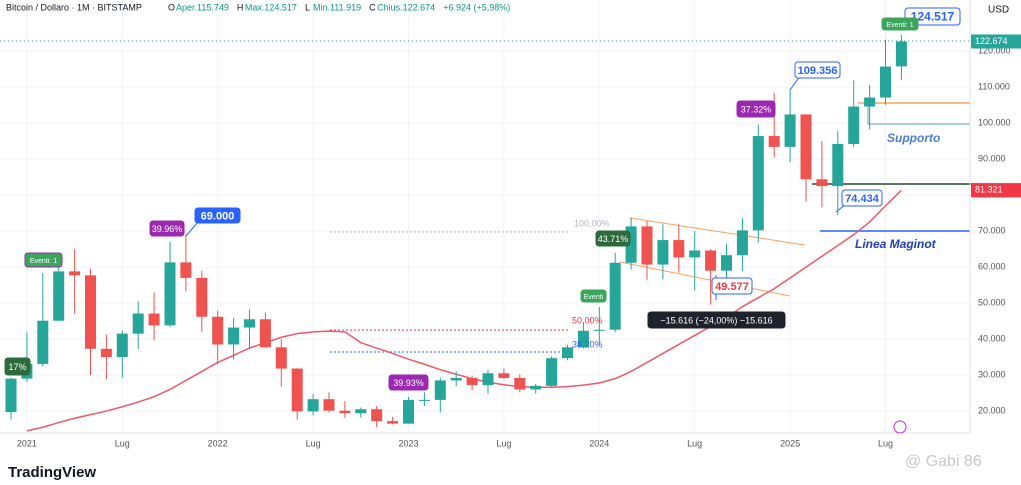 The image size is (1021, 485). Describe the element at coordinates (992, 266) in the screenshot. I see `y-tick-label: 60.000` at that location.